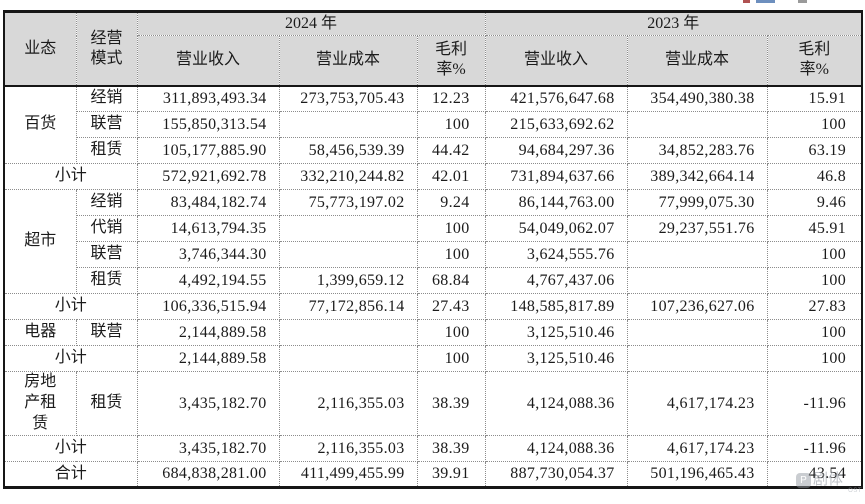  Describe the element at coordinates (208, 202) in the screenshot. I see `revenue-2024-cell: 83,484,182.74` at that location.